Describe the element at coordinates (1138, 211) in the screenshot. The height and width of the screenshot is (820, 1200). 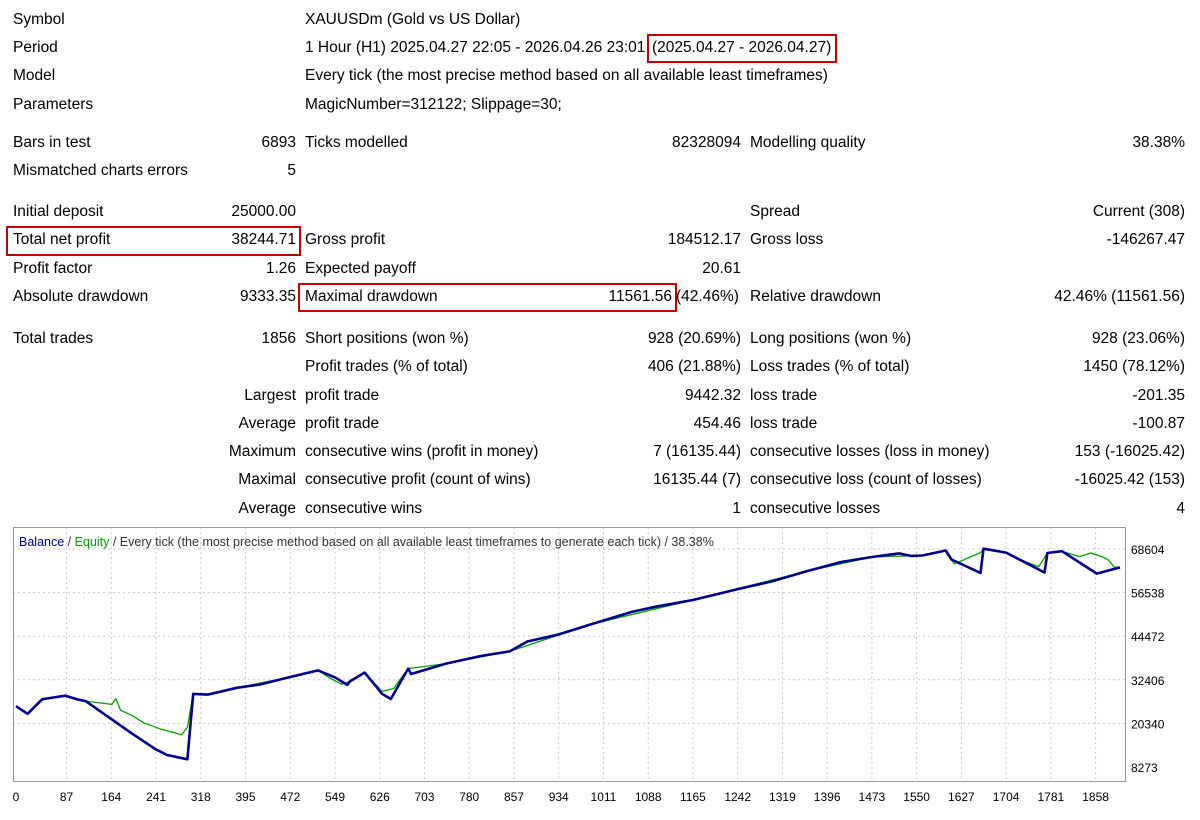
I see `spread-value: Current (308)` at that location.